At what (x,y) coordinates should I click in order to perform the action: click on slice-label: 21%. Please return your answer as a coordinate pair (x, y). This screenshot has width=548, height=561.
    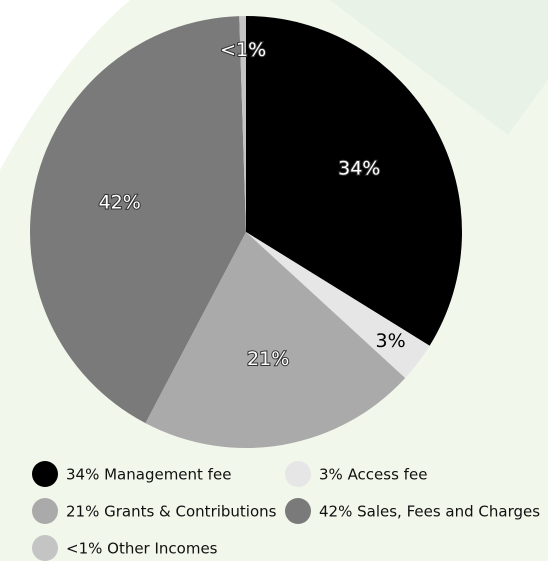
    Looking at the image, I should click on (268, 359).